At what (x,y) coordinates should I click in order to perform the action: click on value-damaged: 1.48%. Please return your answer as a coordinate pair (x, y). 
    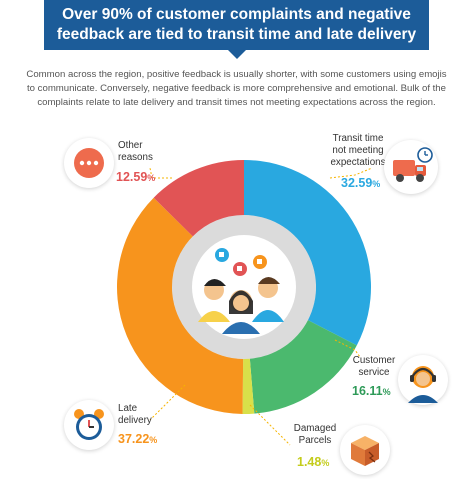
    Looking at the image, I should click on (313, 462).